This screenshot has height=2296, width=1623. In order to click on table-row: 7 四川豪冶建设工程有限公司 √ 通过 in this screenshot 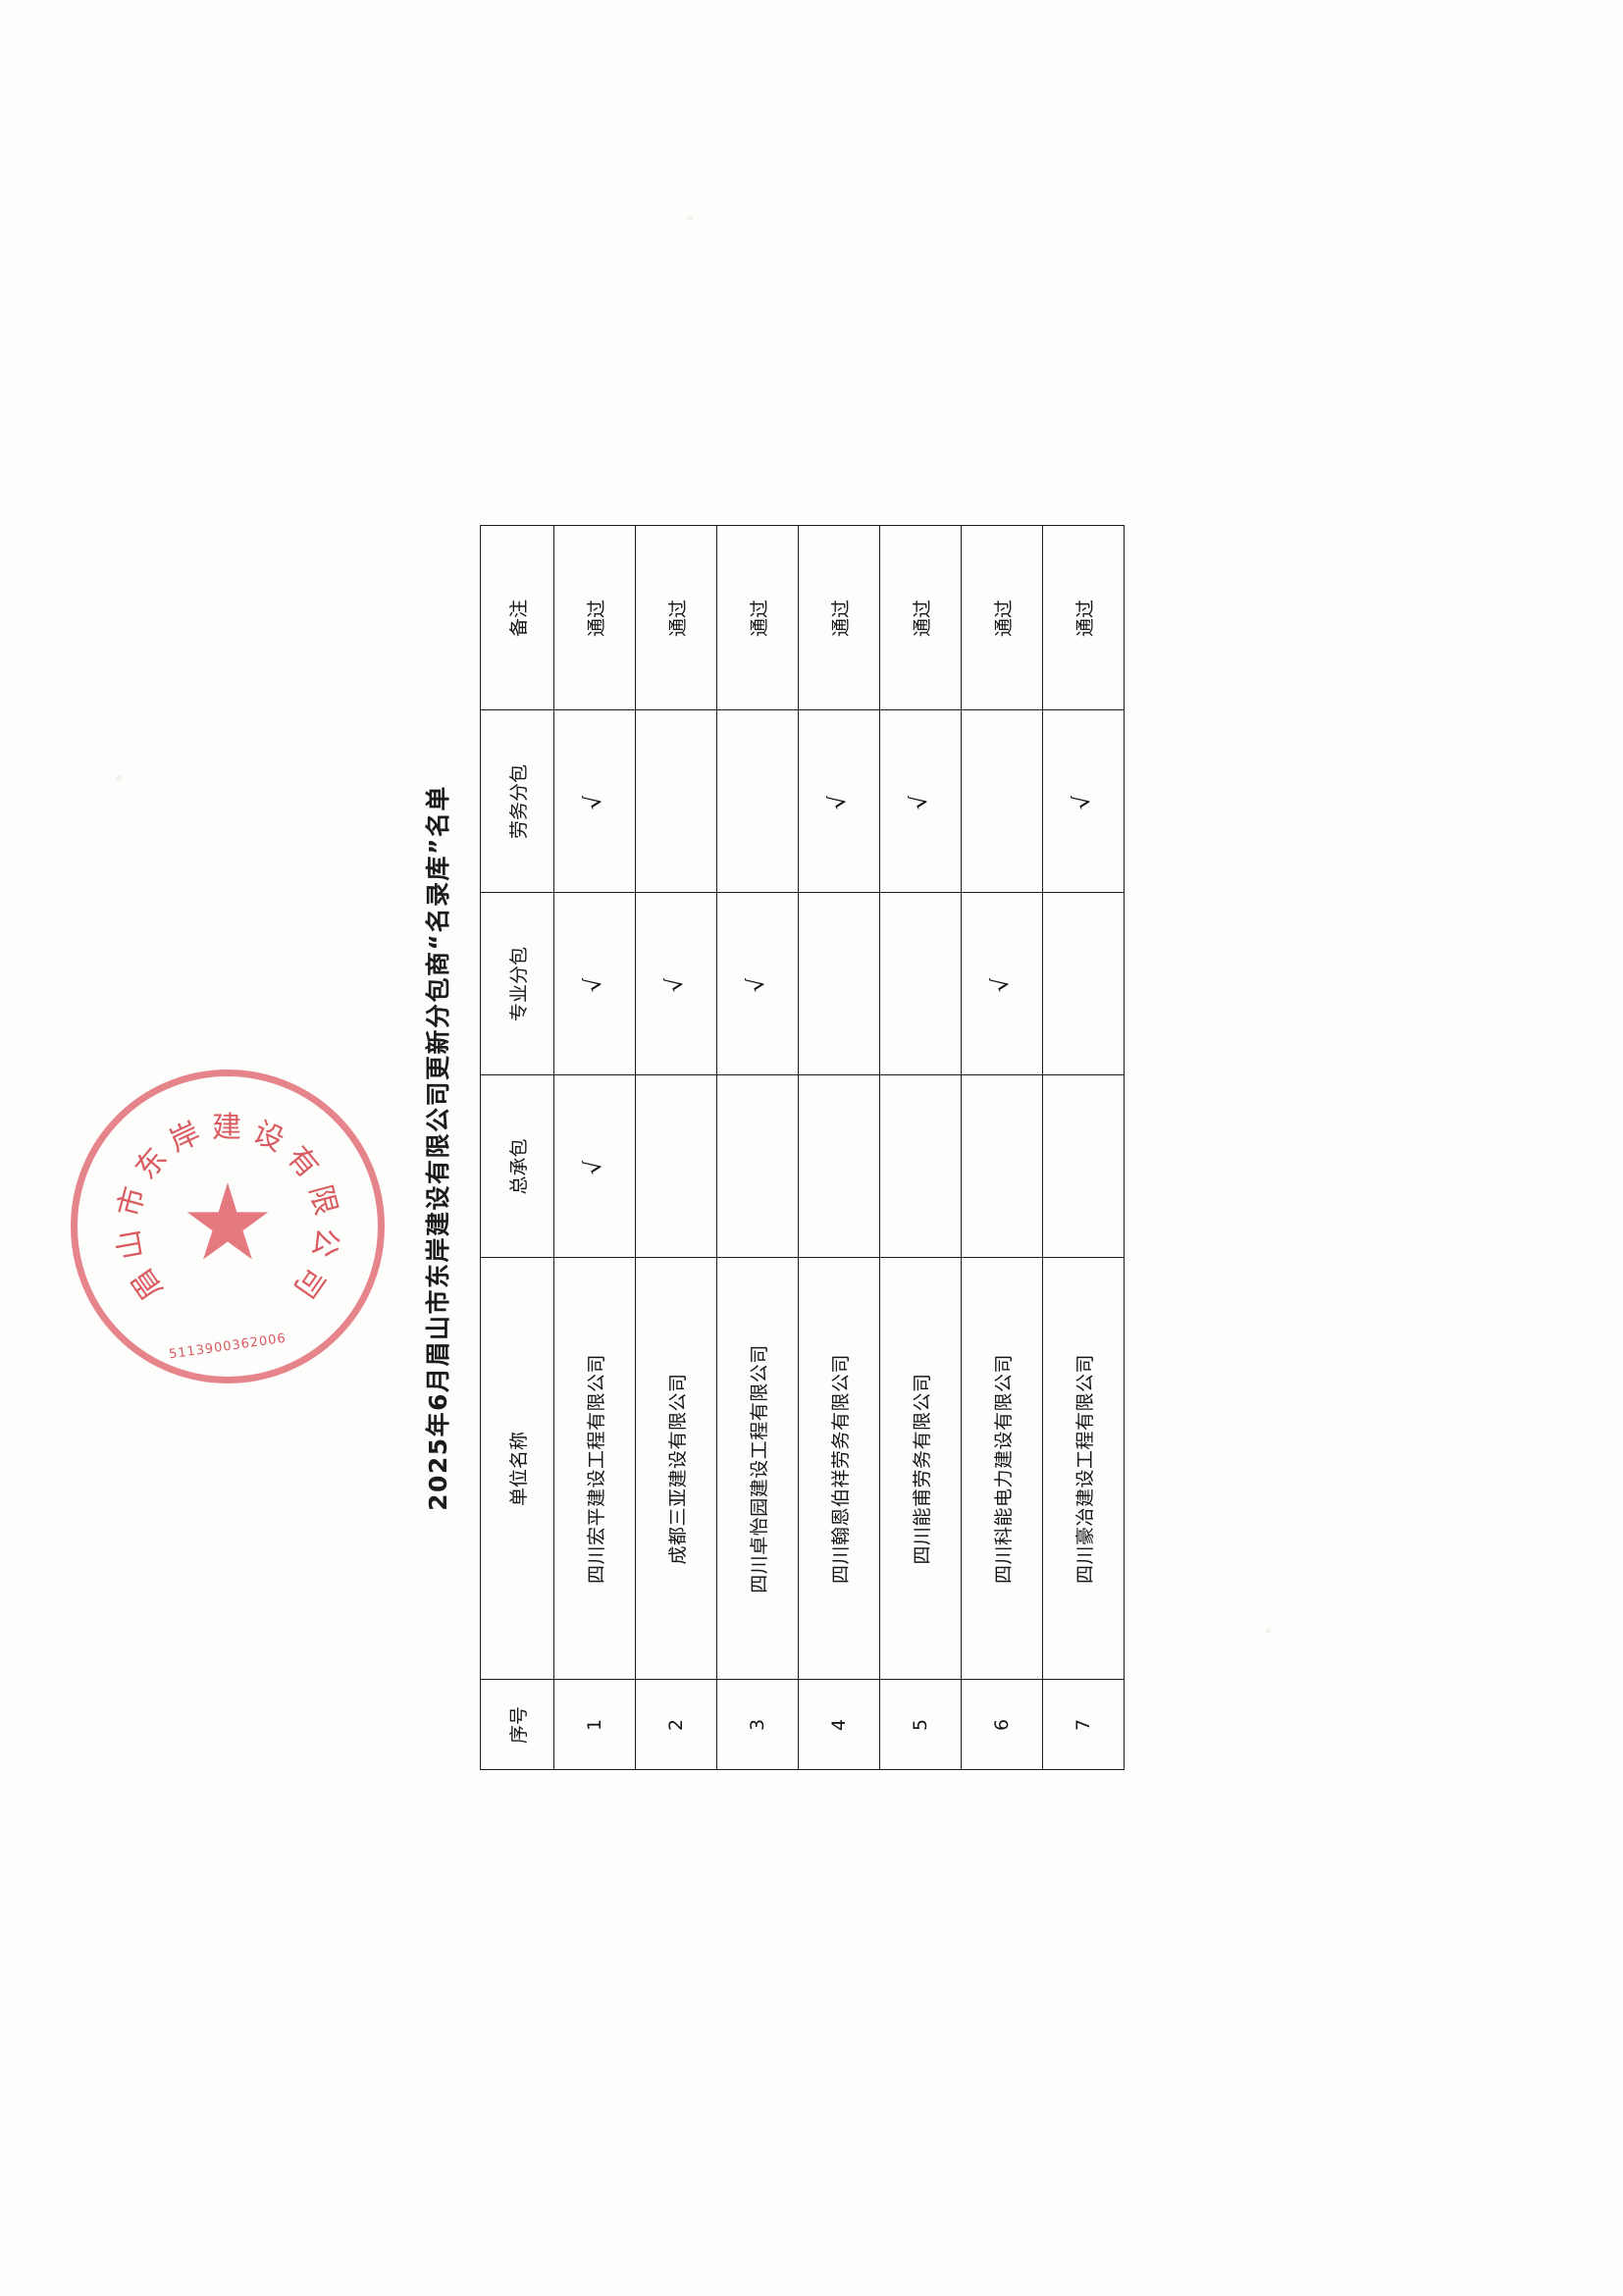, I will do `click(1083, 1148)`.